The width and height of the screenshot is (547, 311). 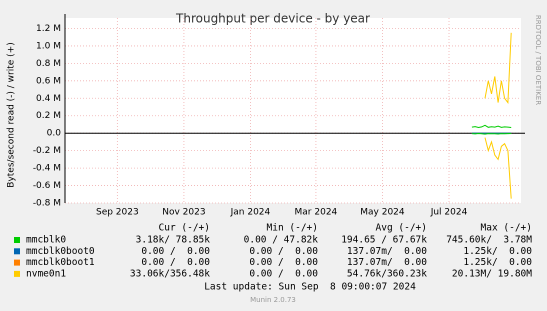 I want to click on legend-header: Avg (-/+), so click(x=401, y=228).